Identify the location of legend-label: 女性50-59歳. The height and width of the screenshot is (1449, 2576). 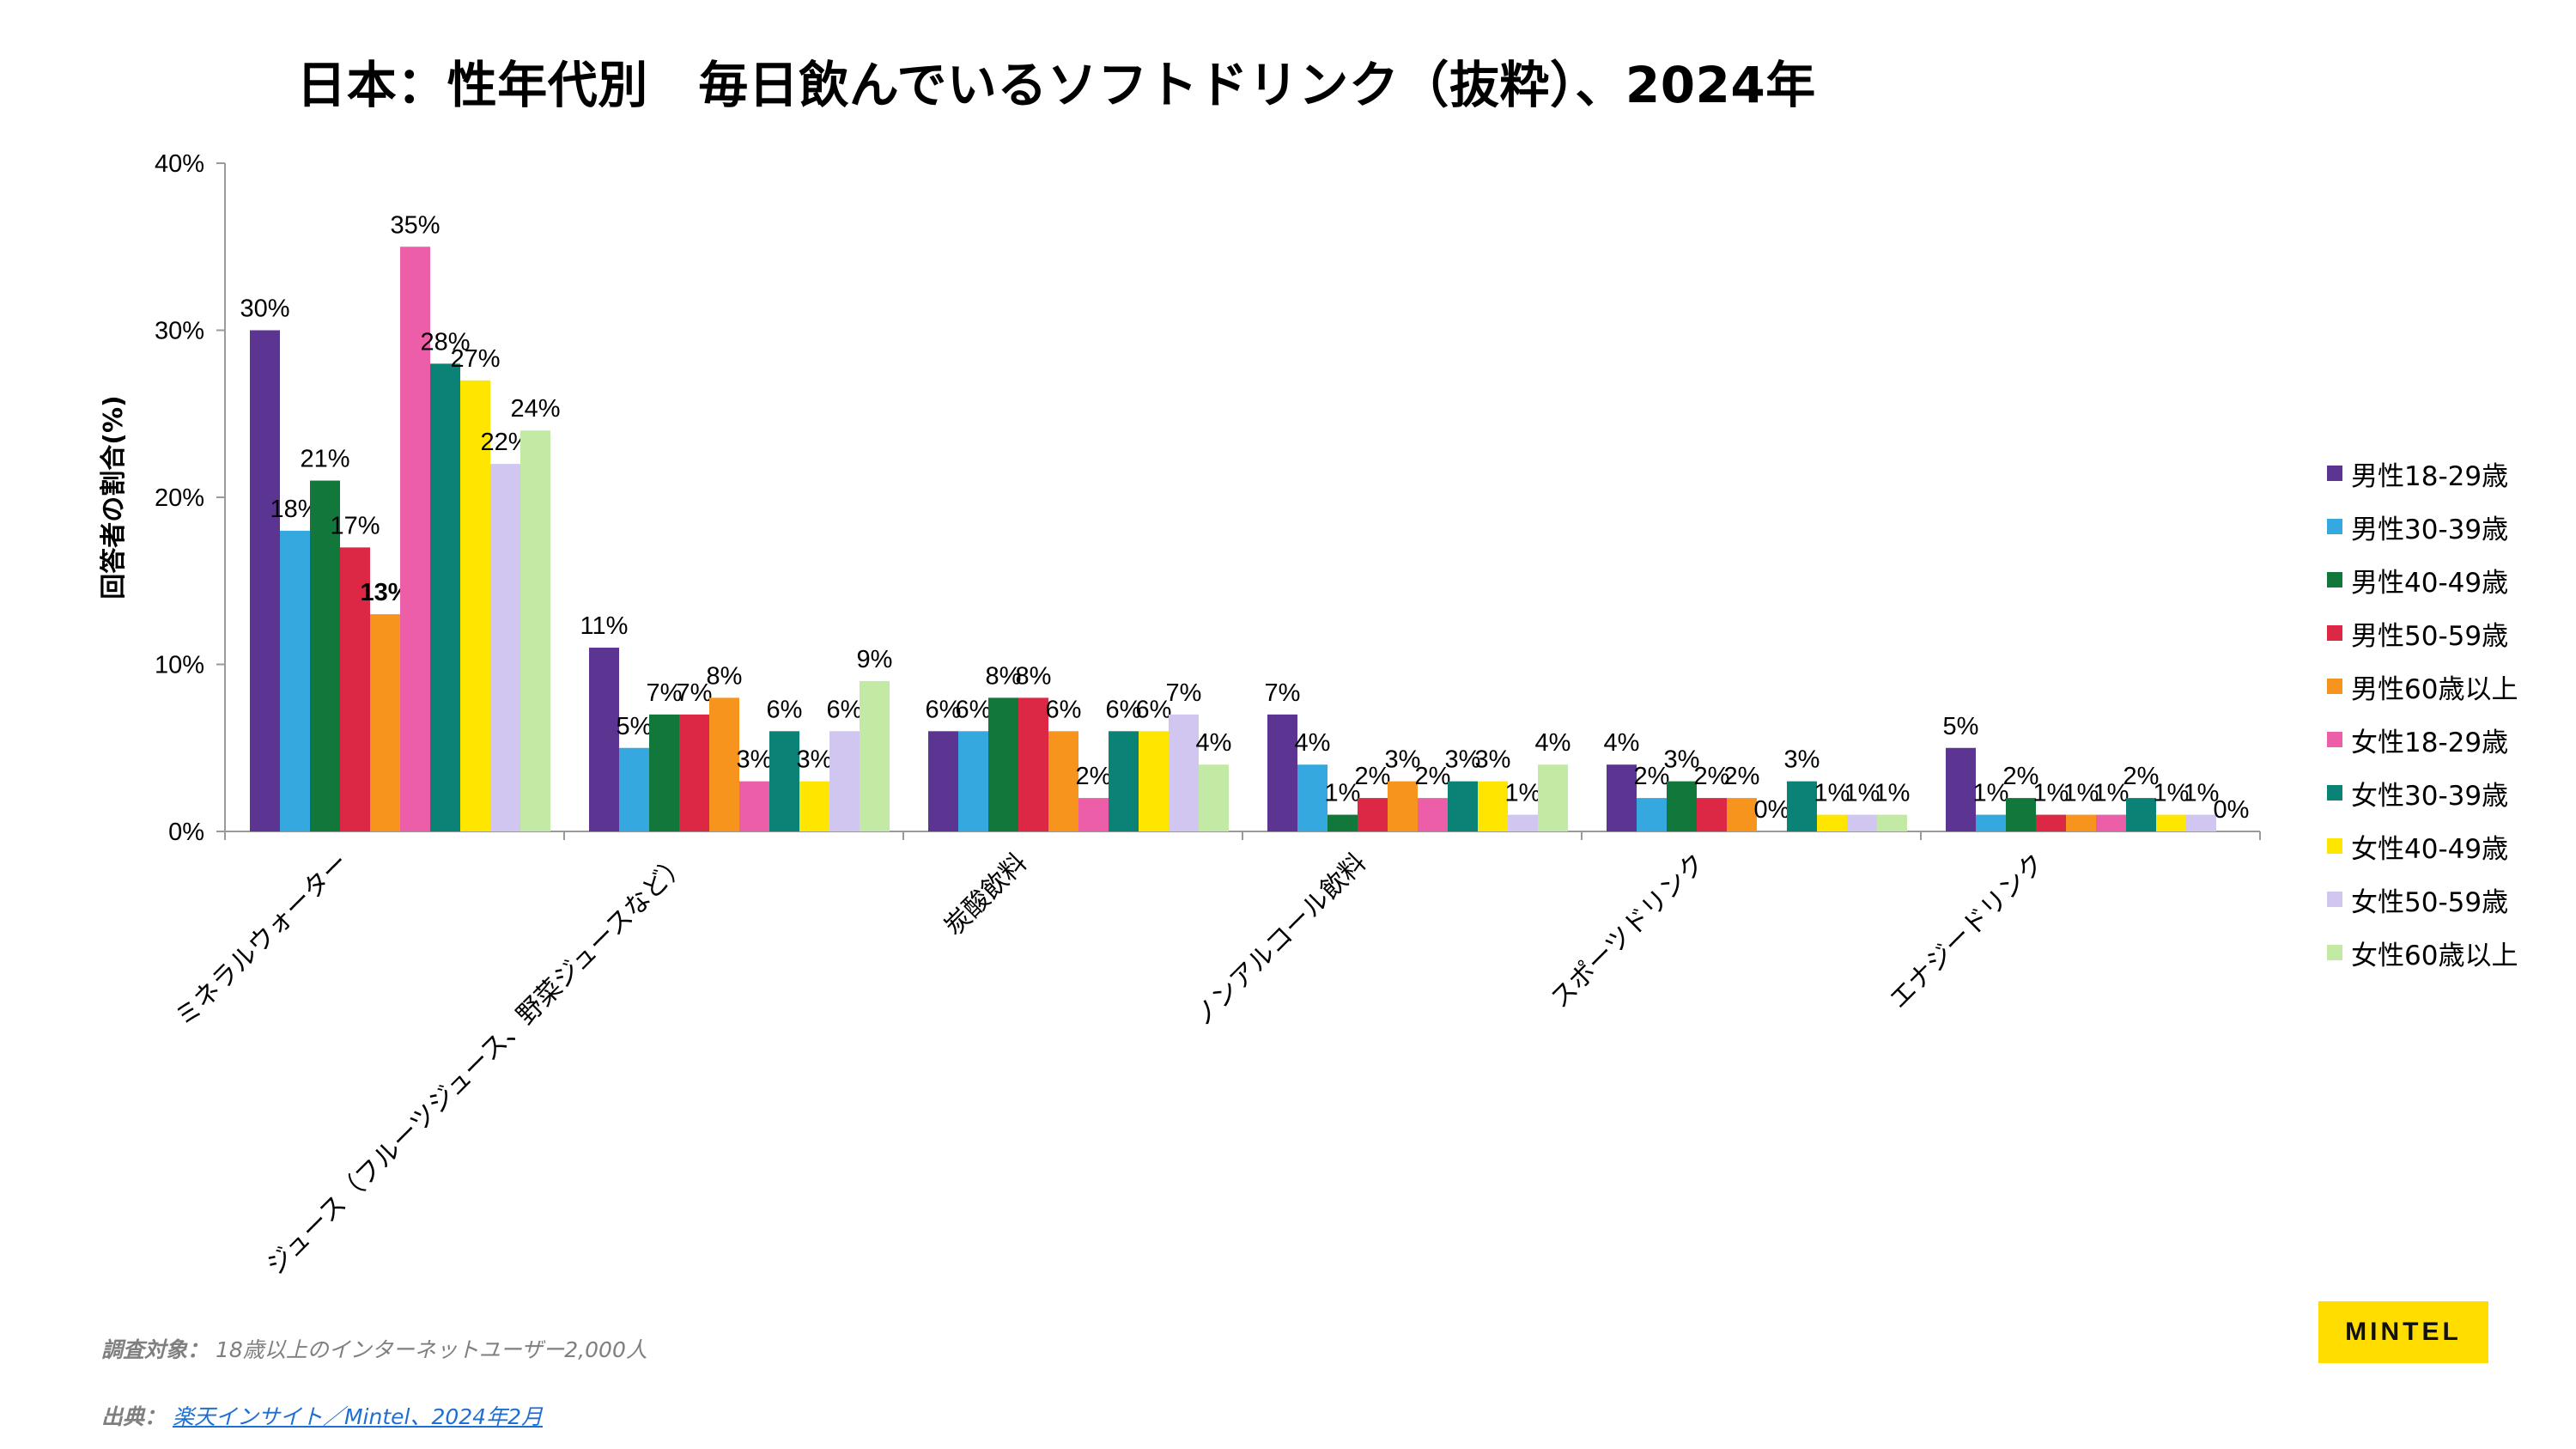
(2430, 902).